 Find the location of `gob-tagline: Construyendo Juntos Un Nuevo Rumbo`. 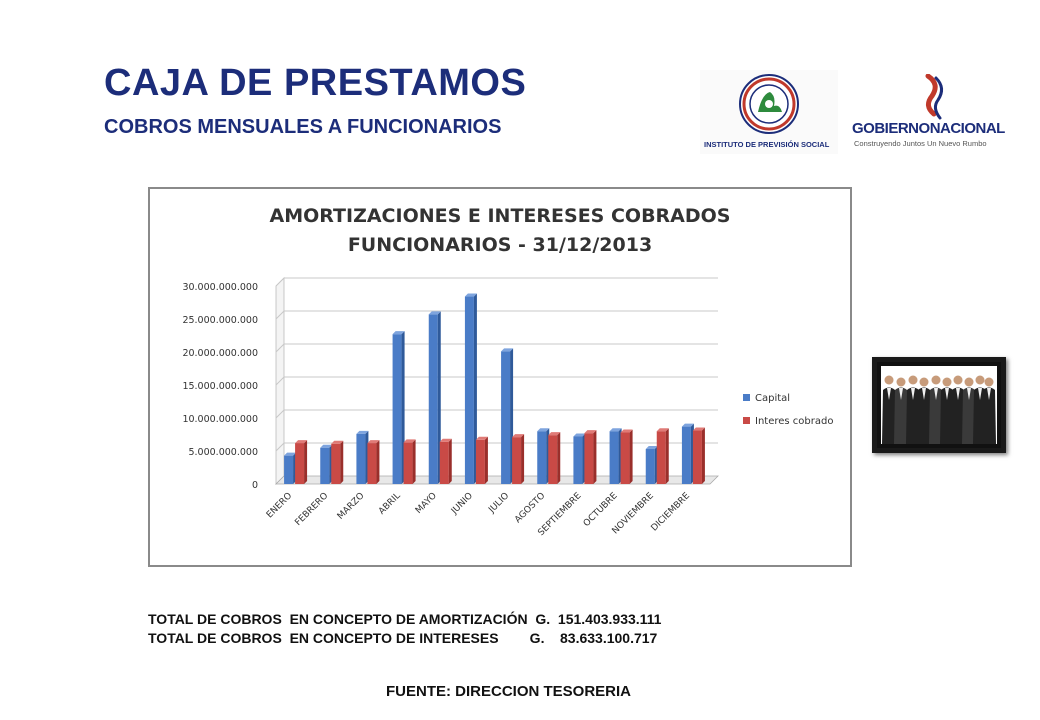

gob-tagline: Construyendo Juntos Un Nuevo Rumbo is located at coordinates (920, 143).